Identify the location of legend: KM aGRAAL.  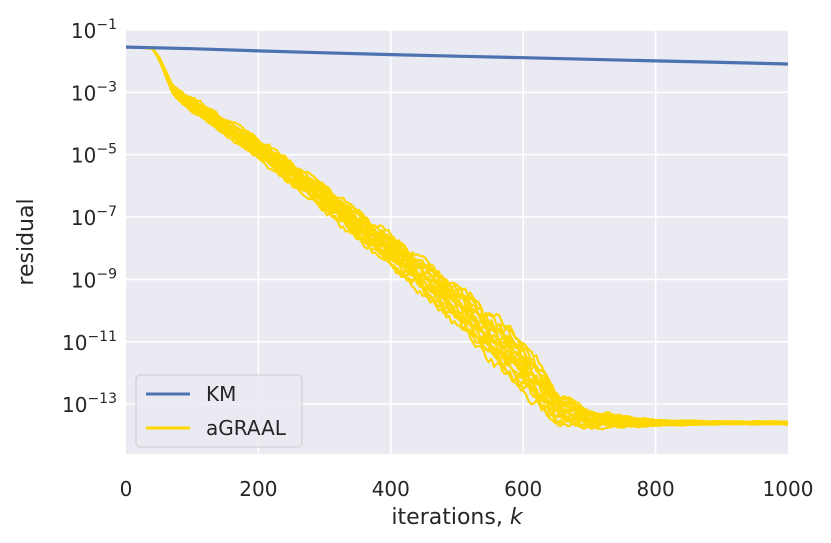
(219, 411).